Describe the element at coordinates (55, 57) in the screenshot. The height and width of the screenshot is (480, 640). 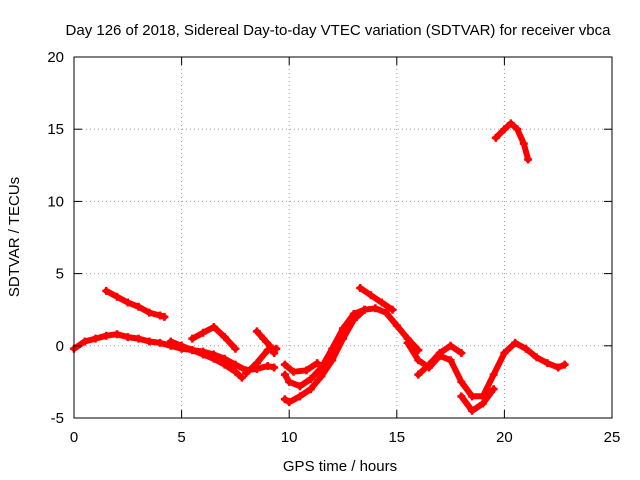
I see `y-tick-label: 20` at that location.